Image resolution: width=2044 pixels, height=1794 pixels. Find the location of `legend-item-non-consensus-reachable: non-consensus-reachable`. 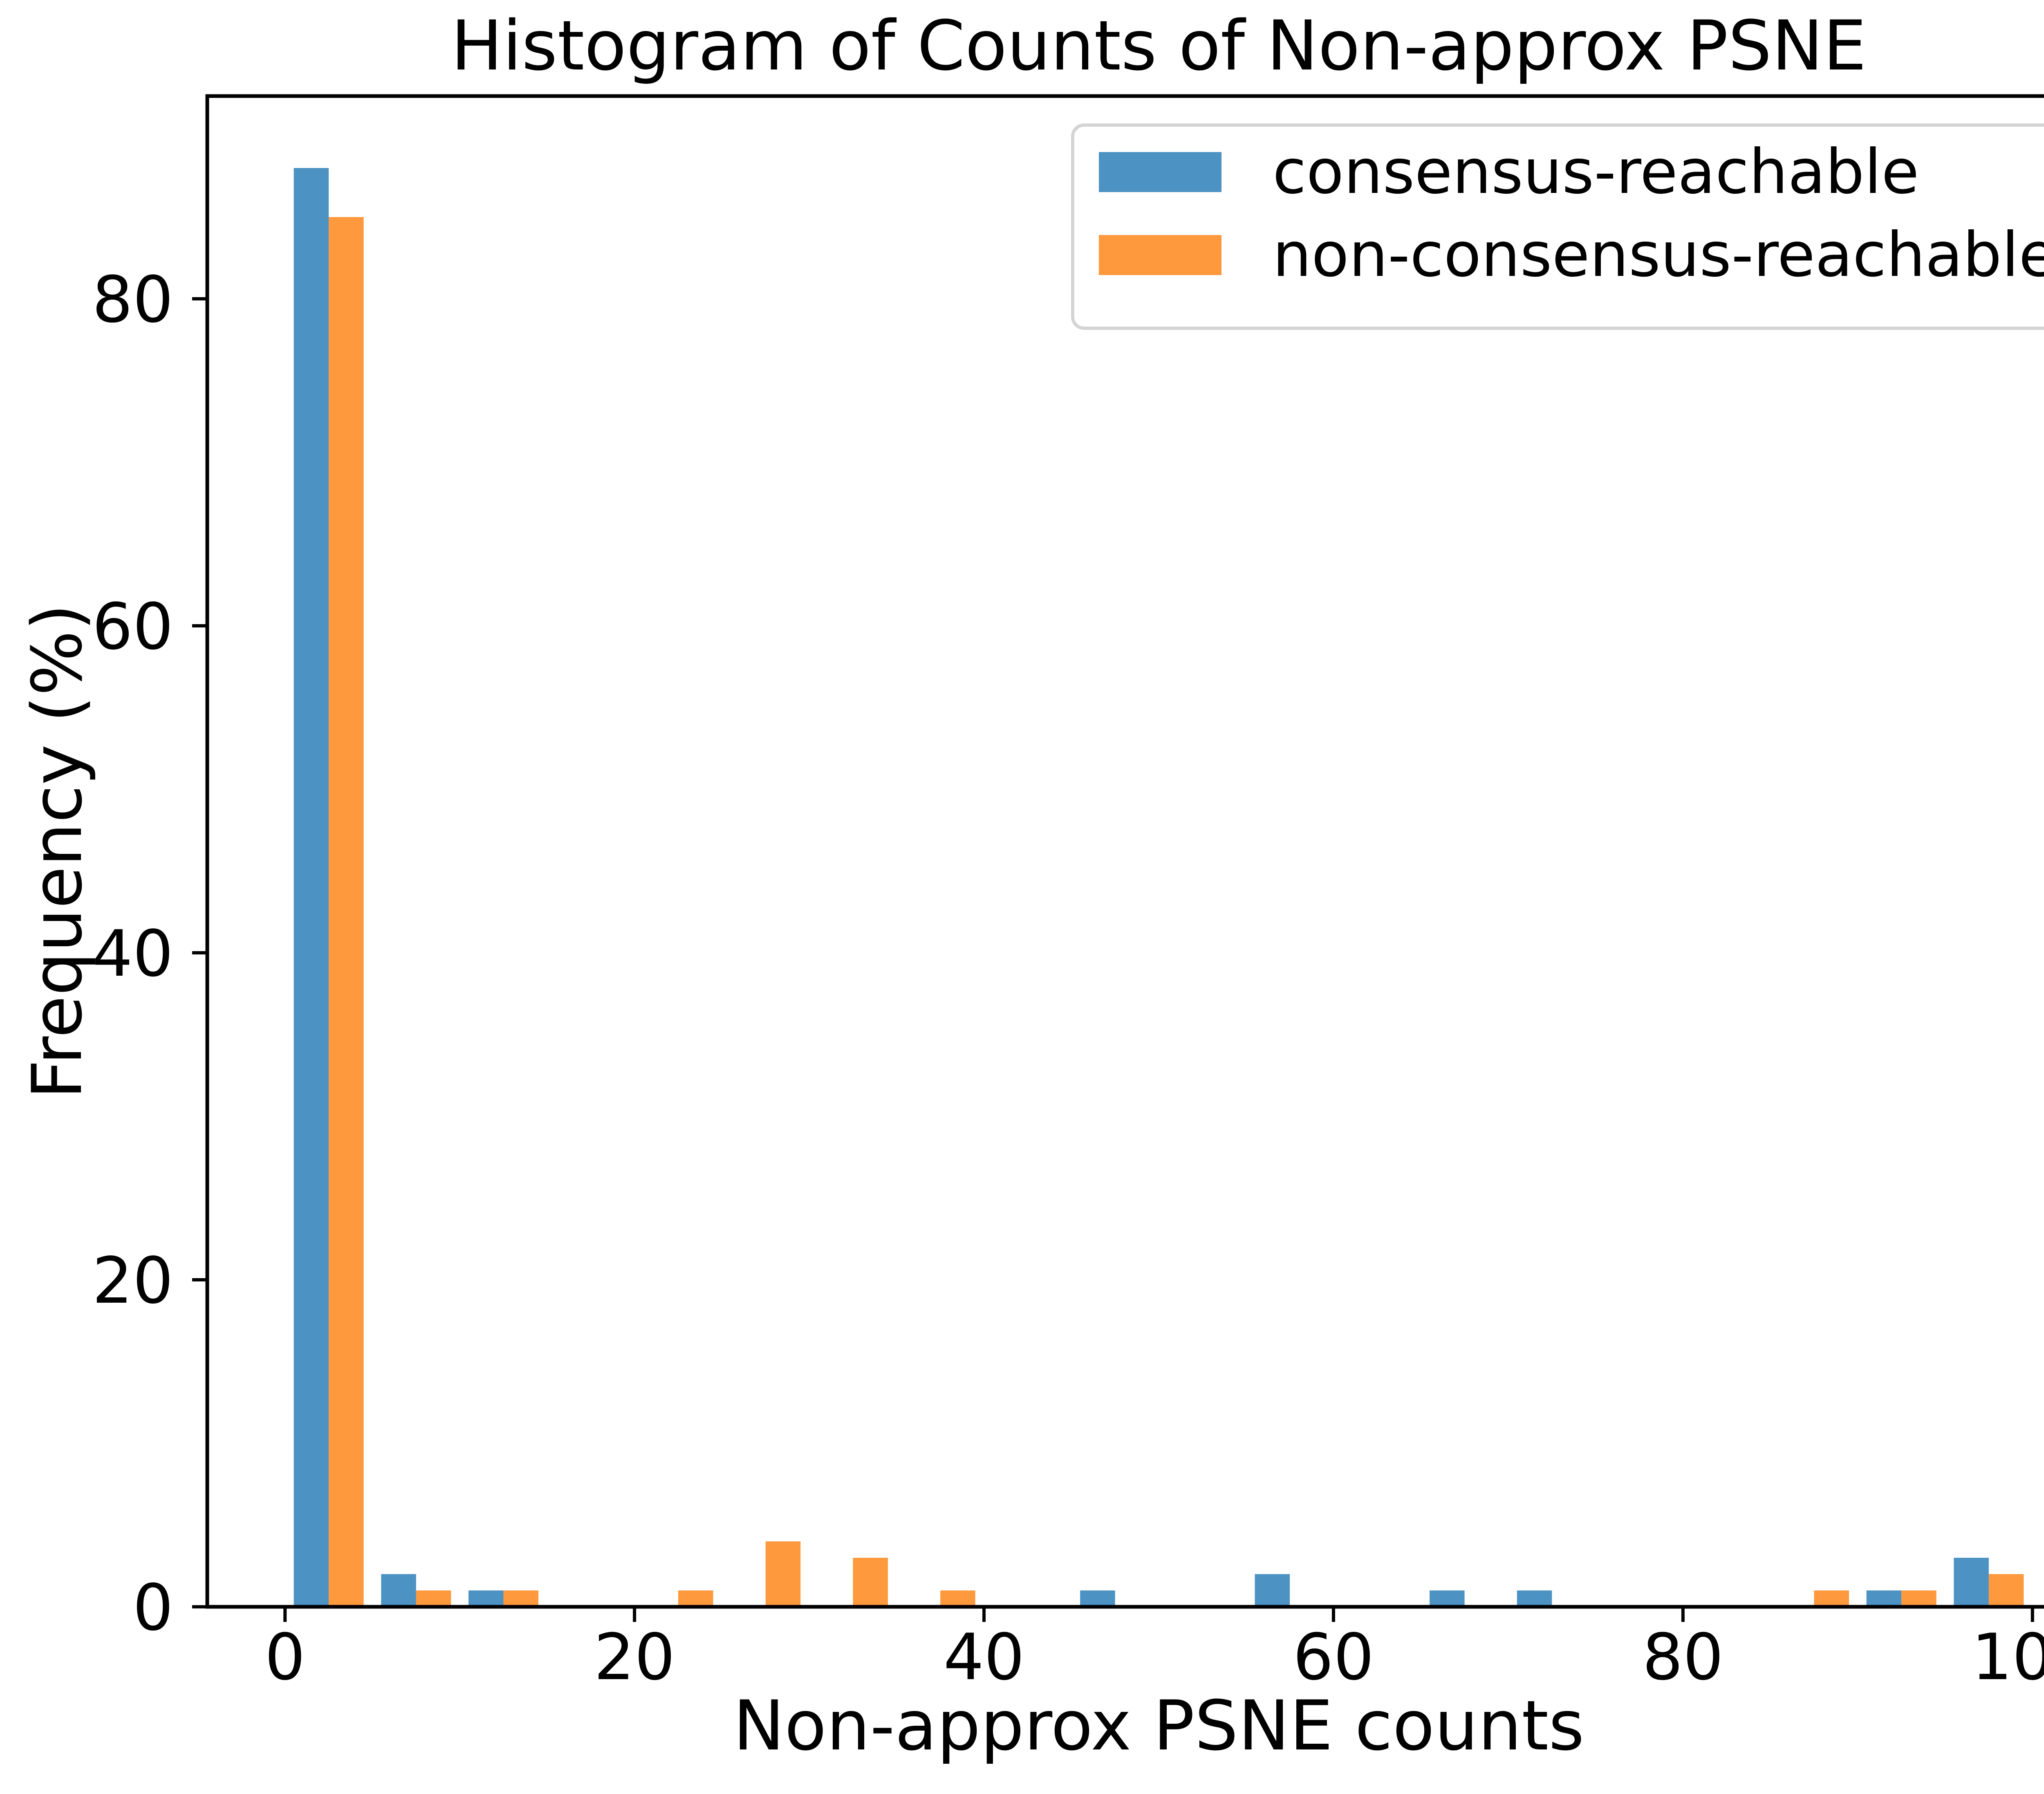

legend-item-non-consensus-reachable: non-consensus-reachable is located at coordinates (1571, 255).